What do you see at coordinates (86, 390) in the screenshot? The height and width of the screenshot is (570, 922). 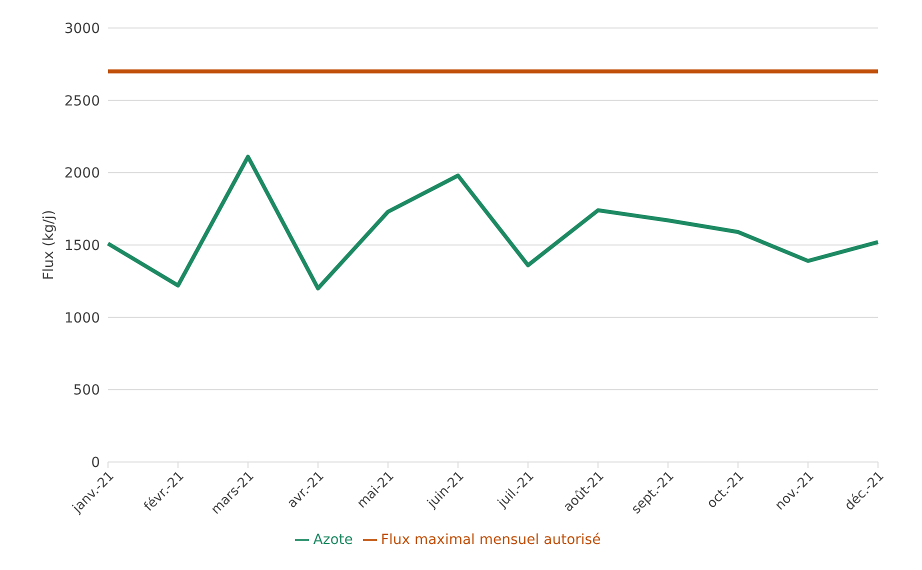 I see `y-tick-label: 500` at bounding box center [86, 390].